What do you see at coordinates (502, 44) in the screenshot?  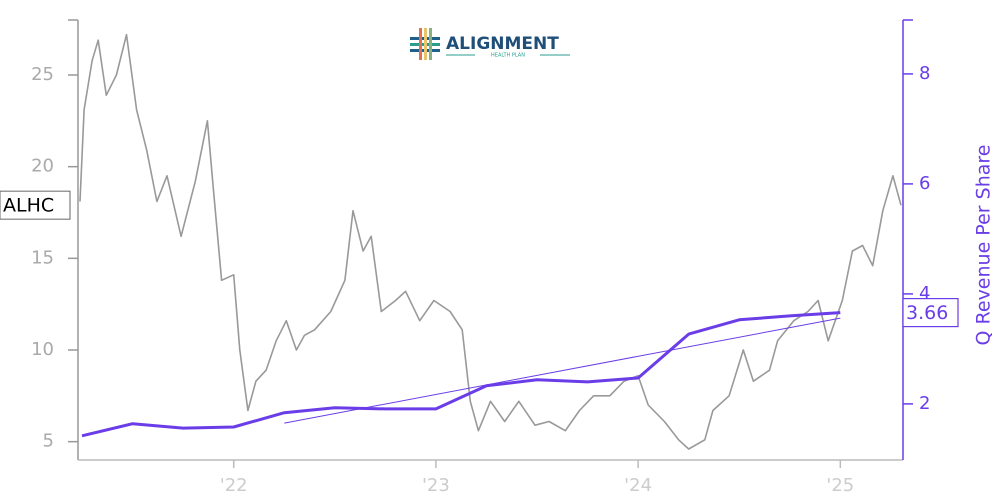 I see `logo-name: ALIGNMENT` at bounding box center [502, 44].